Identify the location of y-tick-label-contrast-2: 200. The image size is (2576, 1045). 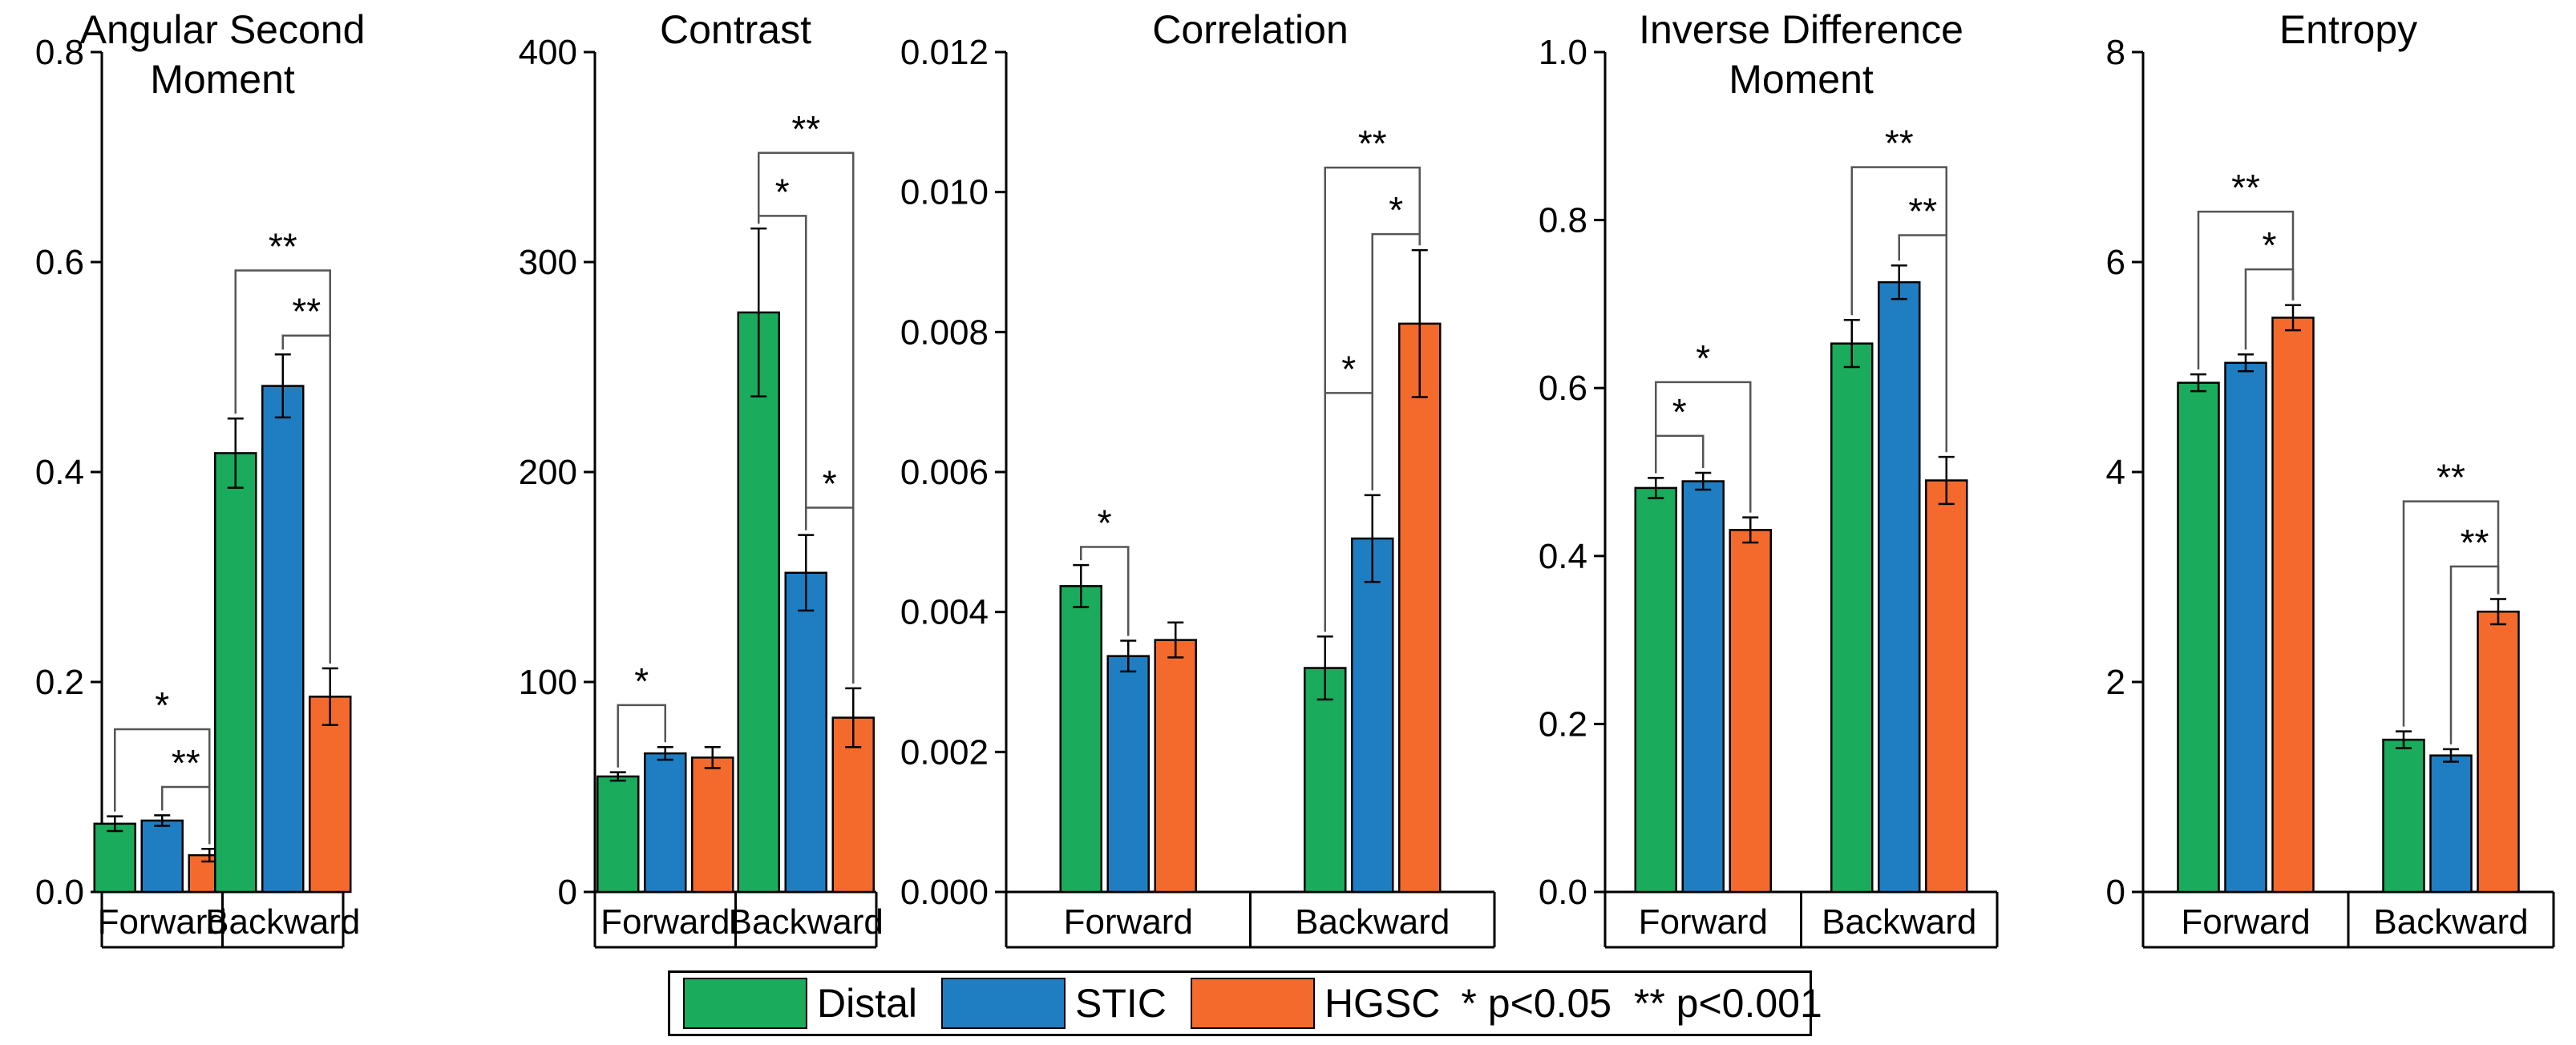
(548, 472).